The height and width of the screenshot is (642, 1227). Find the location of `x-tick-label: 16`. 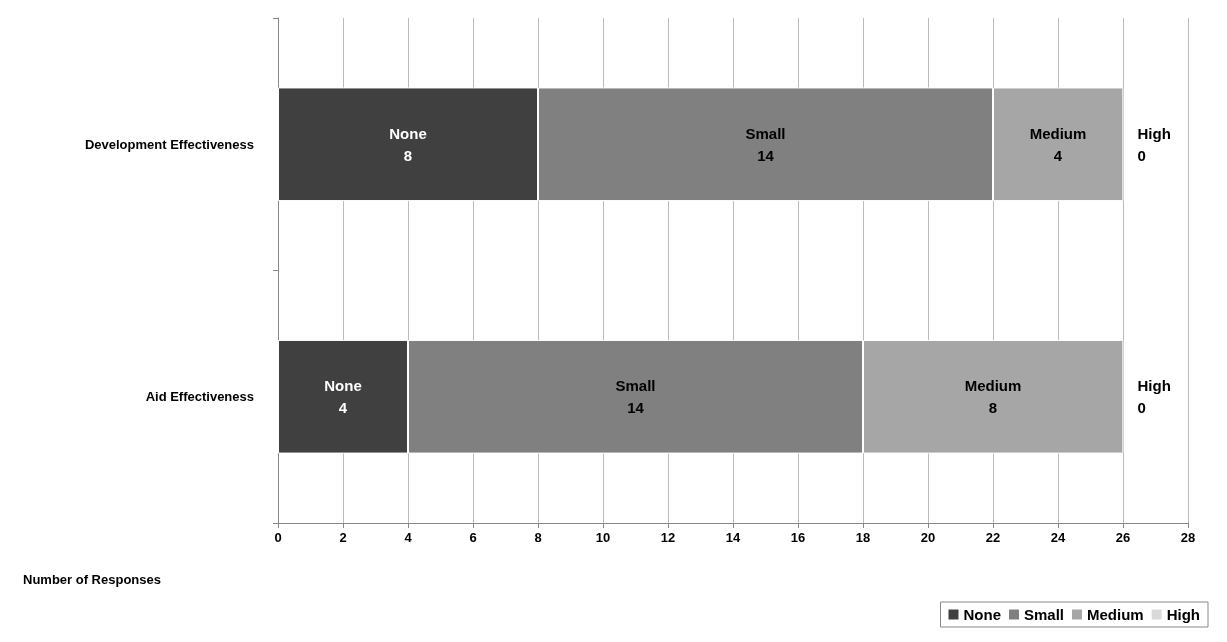

x-tick-label: 16 is located at coordinates (798, 537).